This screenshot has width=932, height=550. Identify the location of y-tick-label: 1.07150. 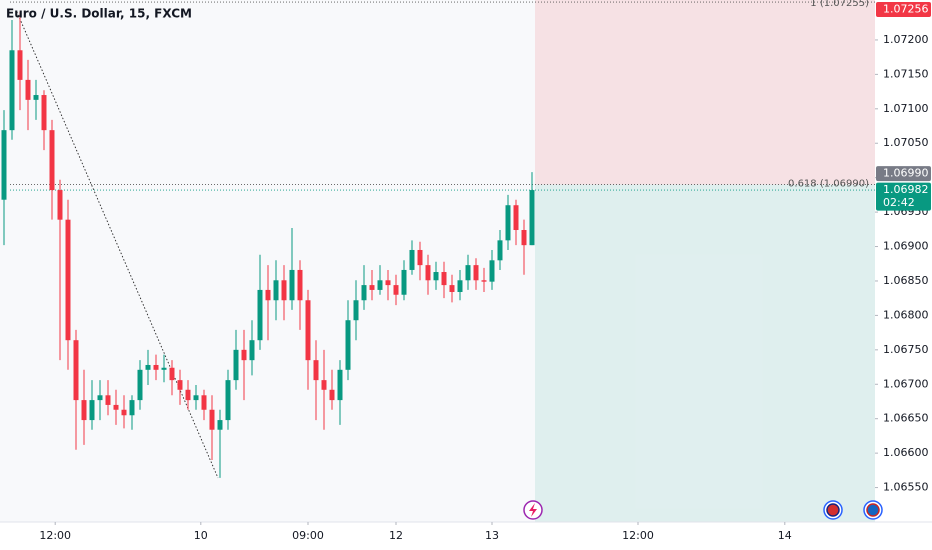
(906, 73).